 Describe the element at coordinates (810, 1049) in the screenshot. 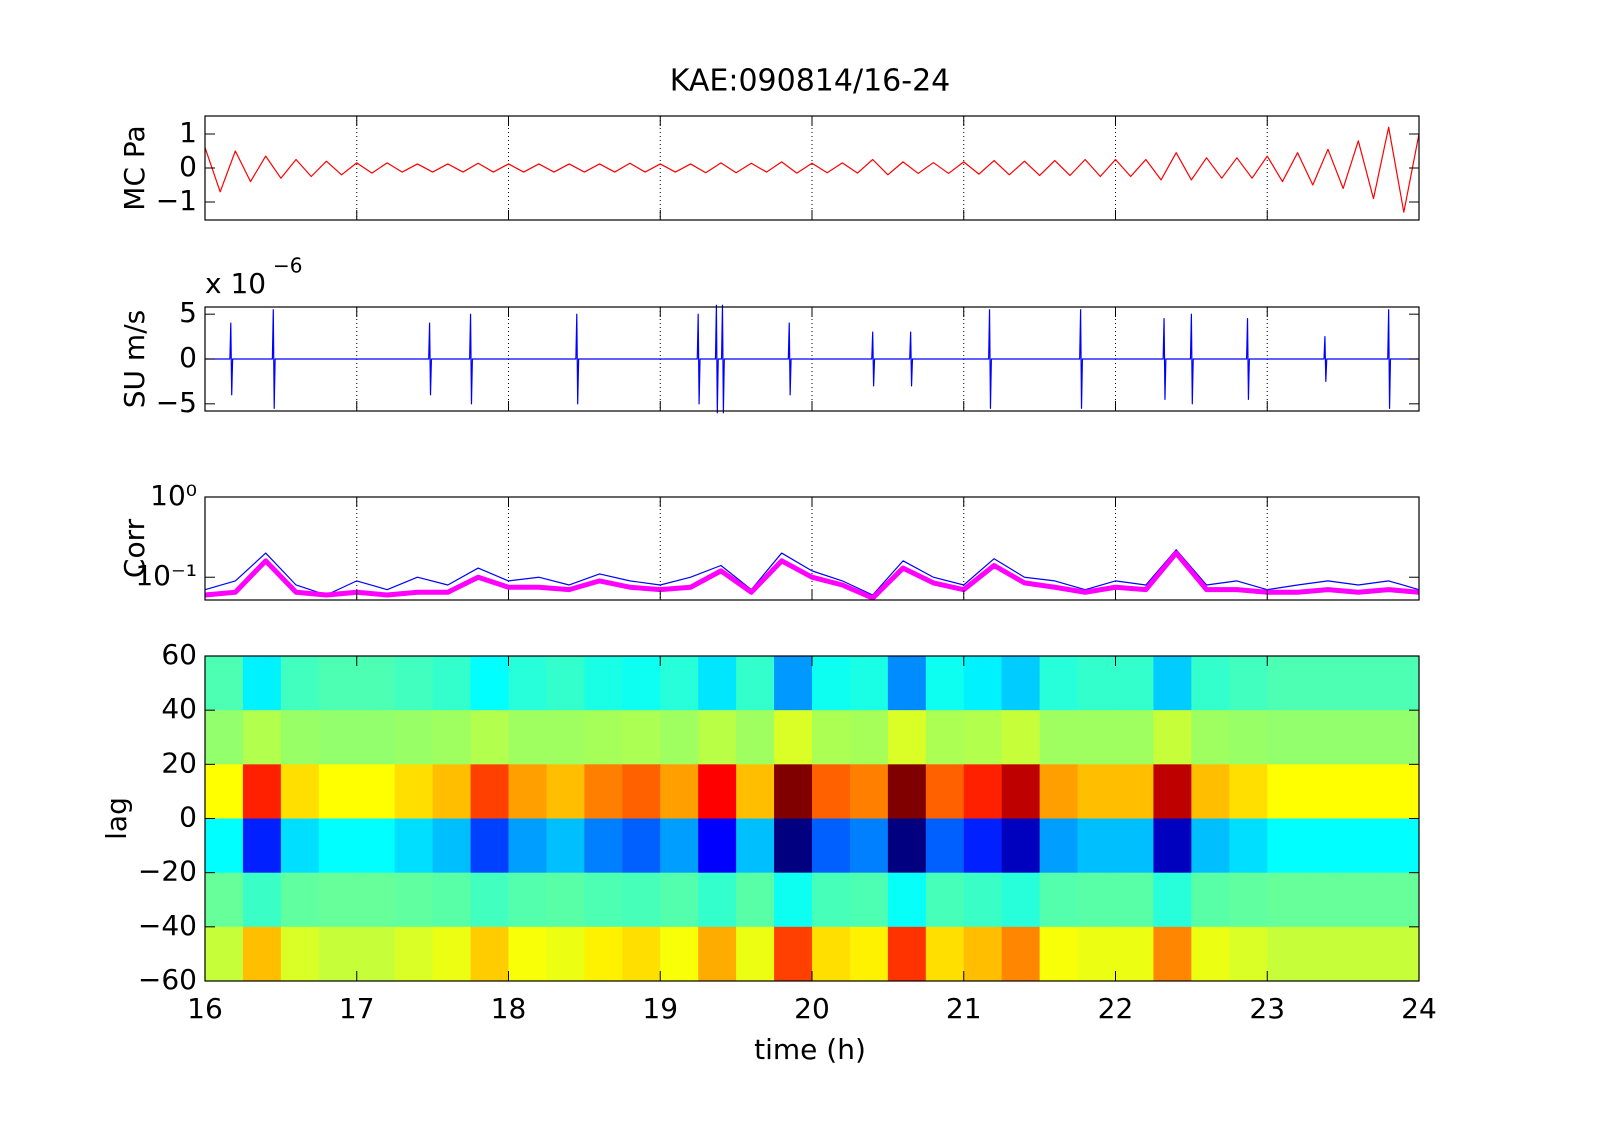

I see `x-axis-label: time (h)` at that location.